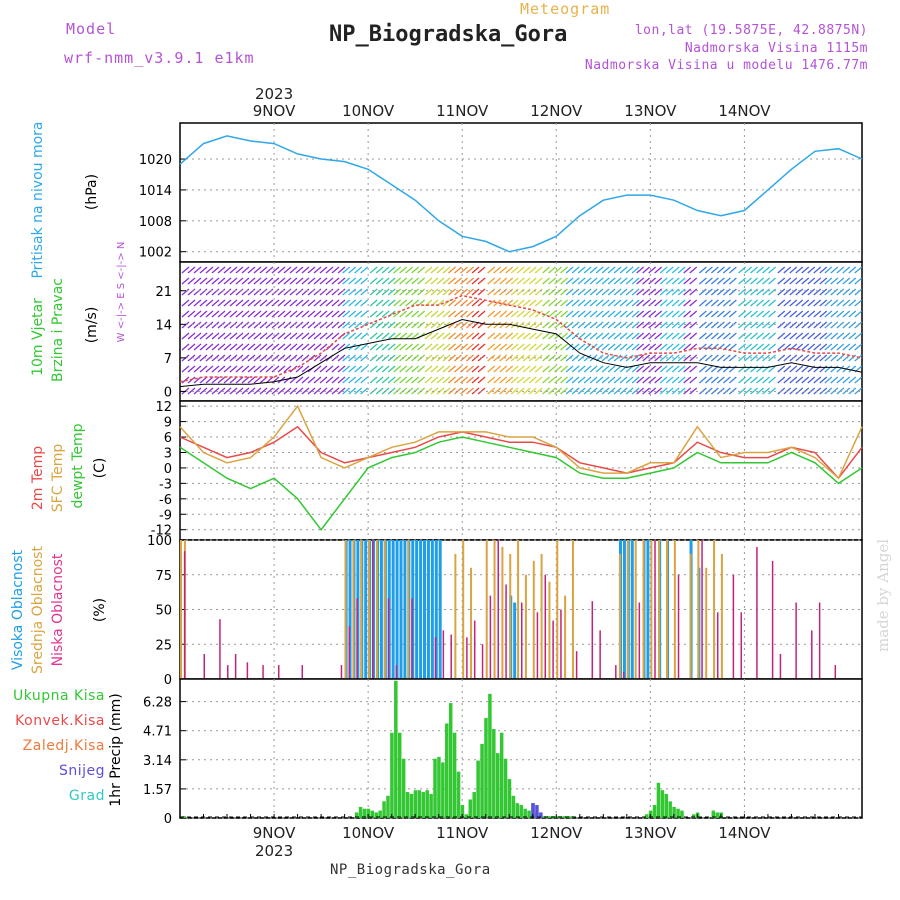  I want to click on bottom-year-label: 2023, so click(274, 851).